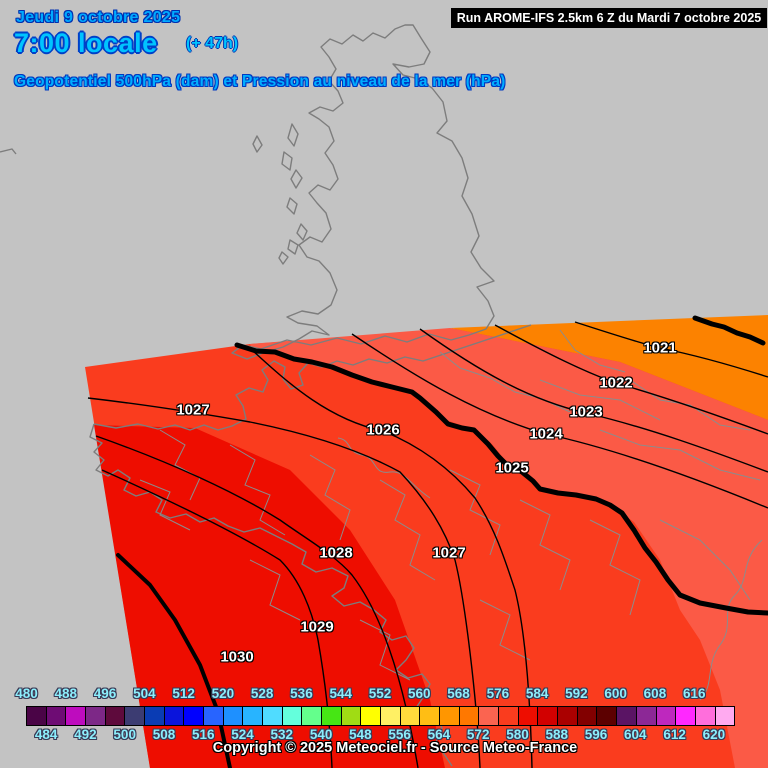 Image resolution: width=768 pixels, height=768 pixels. I want to click on scale-label-512: 512, so click(183, 693).